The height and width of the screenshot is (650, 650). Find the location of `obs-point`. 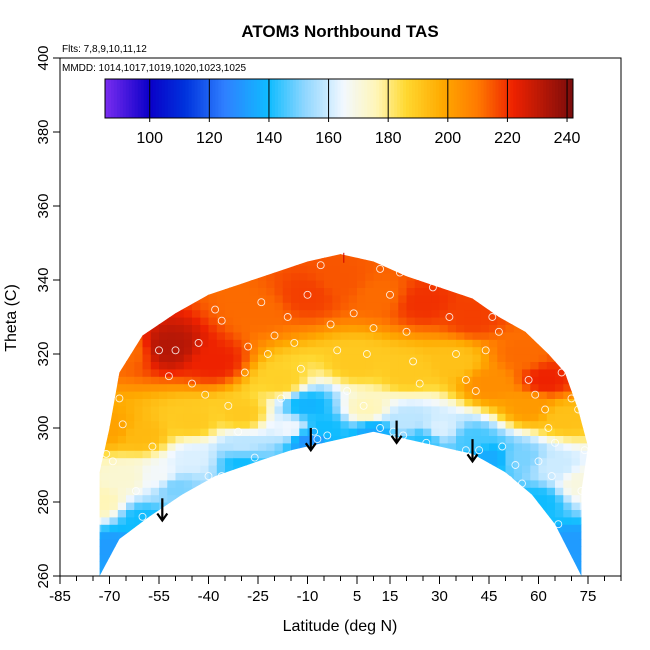

obs-point is located at coordinates (112, 461).